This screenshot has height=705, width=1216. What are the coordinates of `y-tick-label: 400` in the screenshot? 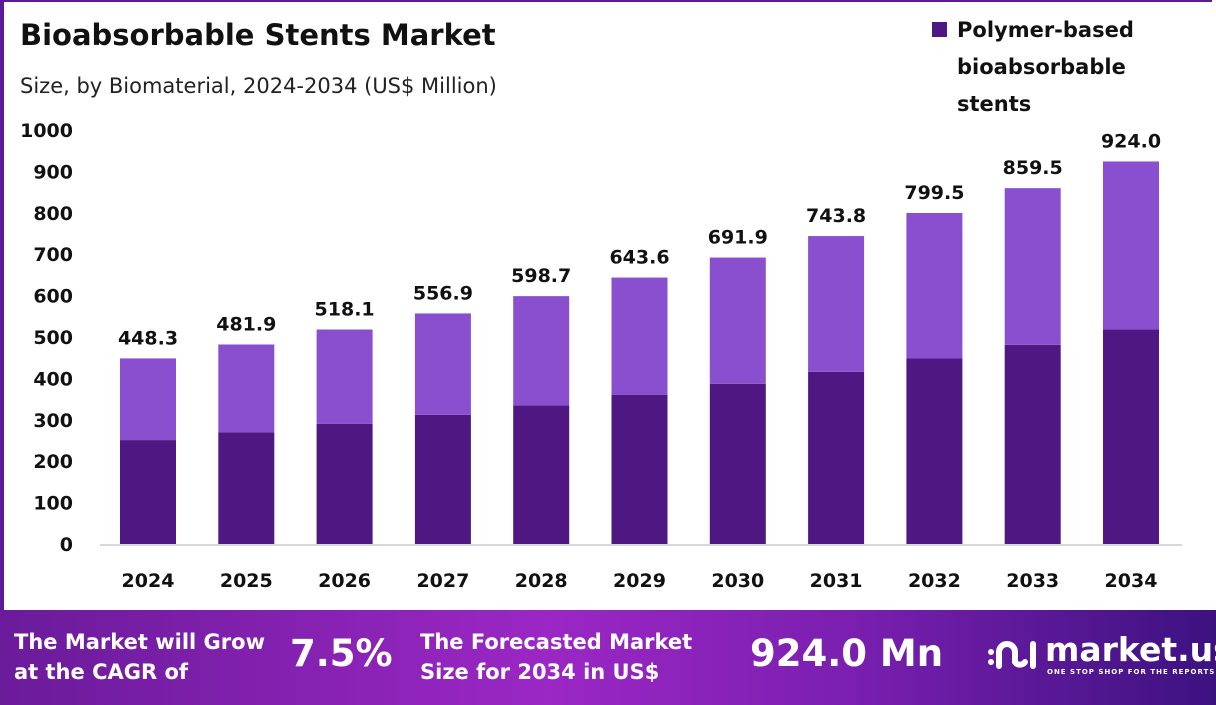 It's located at (53, 379).